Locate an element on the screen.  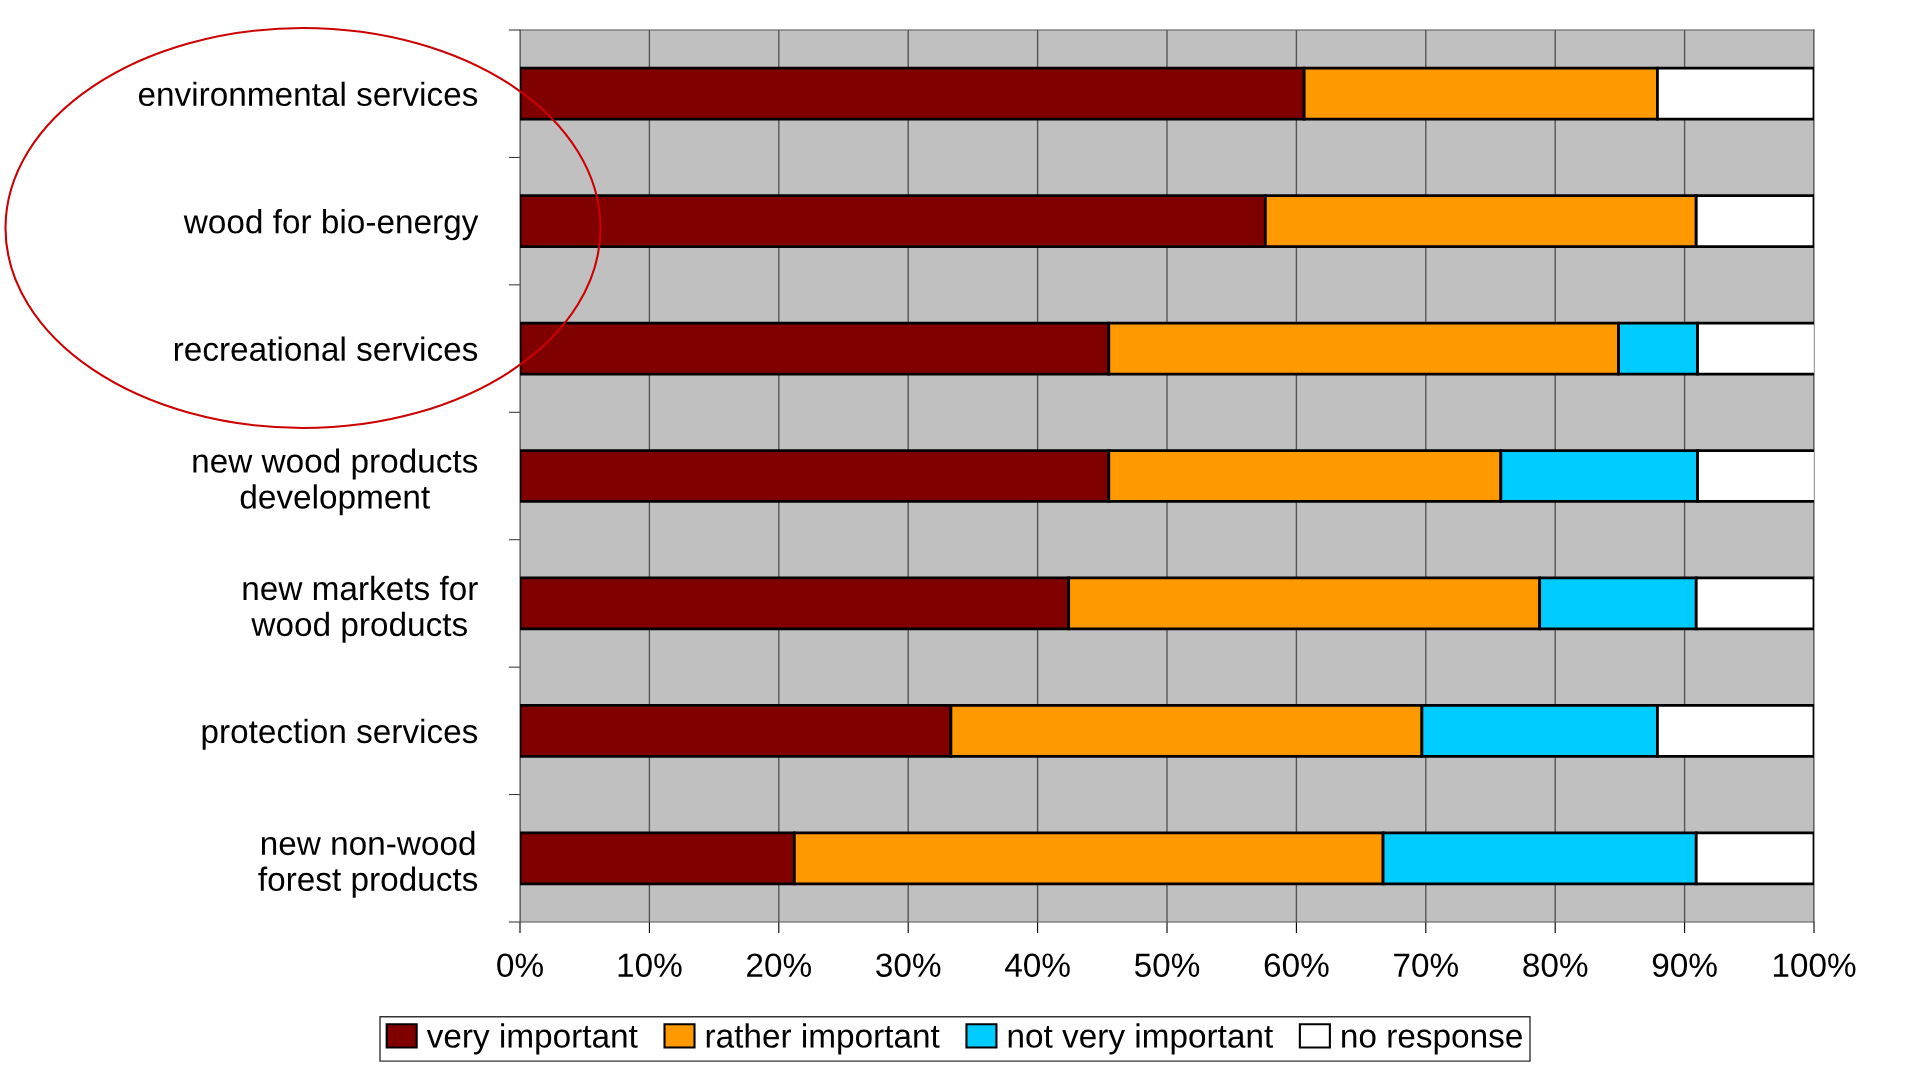
x-tick-label: 10% is located at coordinates (650, 965).